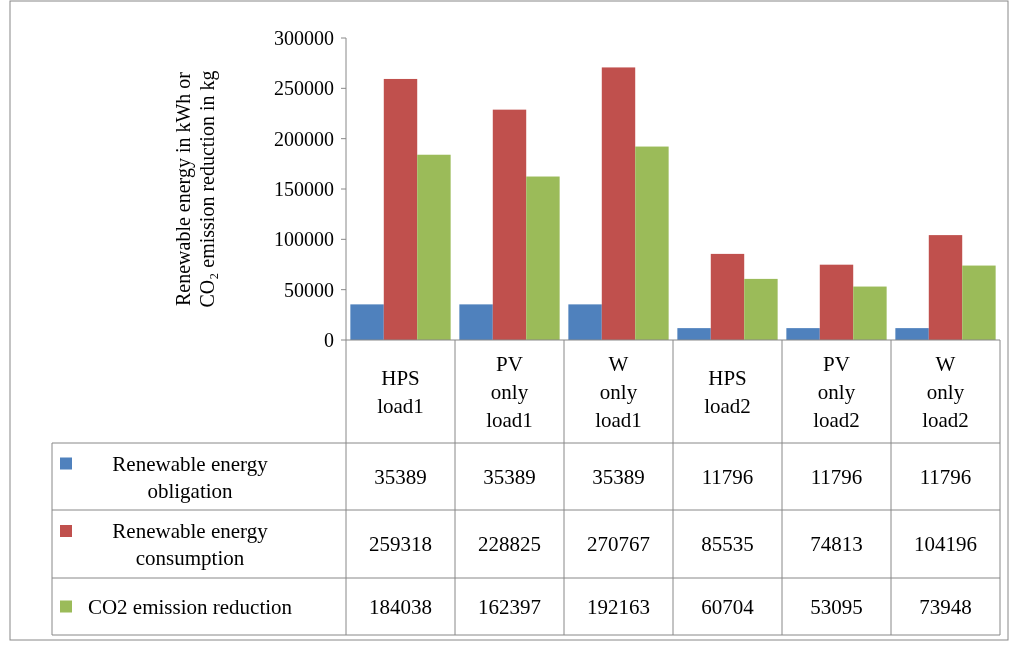 The width and height of the screenshot is (1017, 645). Describe the element at coordinates (727, 391) in the screenshot. I see `x-tick-label: HPS load2` at that location.